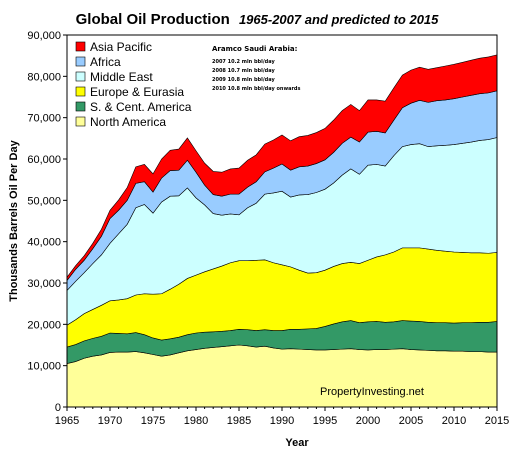  I want to click on x-tick-label: 1980, so click(196, 421).